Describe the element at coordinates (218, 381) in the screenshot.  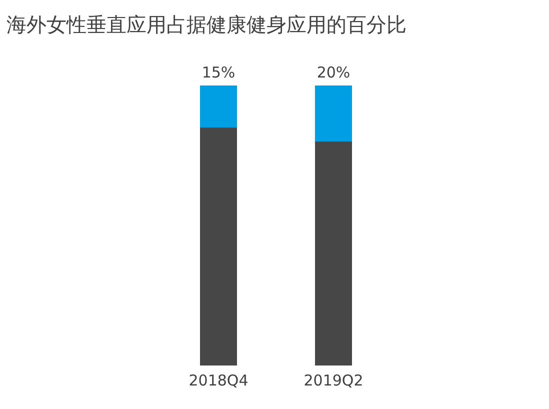
I see `x-tick-label: 2018Q4` at that location.